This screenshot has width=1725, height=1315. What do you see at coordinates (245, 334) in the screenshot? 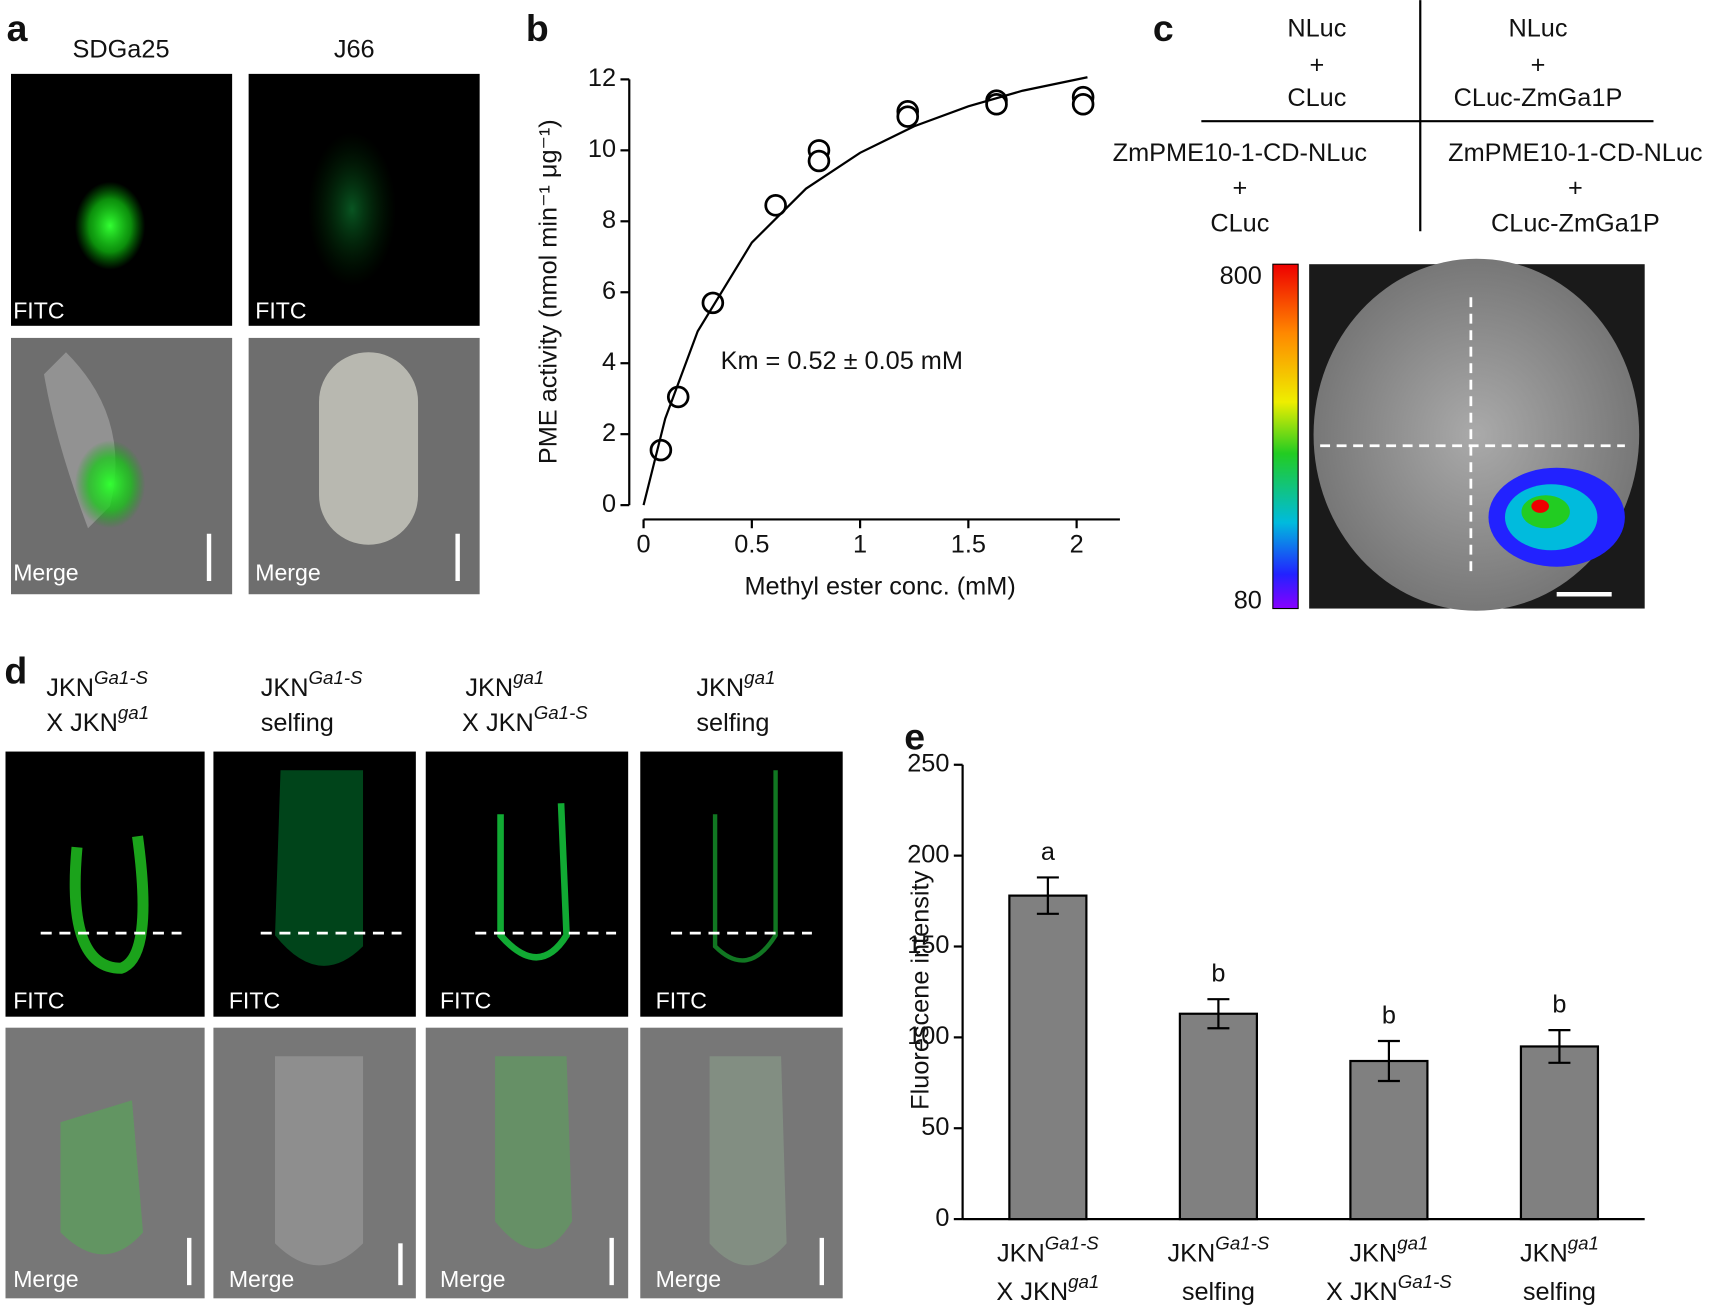
I see `panel-a-images` at bounding box center [245, 334].